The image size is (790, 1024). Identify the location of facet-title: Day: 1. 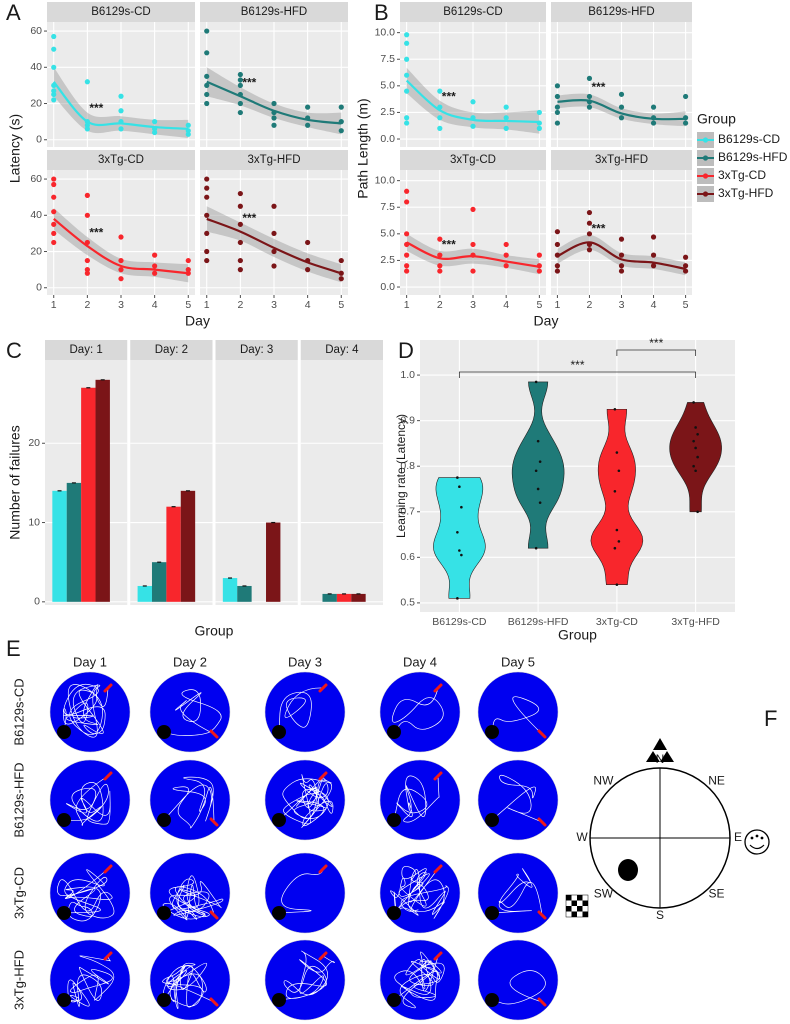
(86, 350).